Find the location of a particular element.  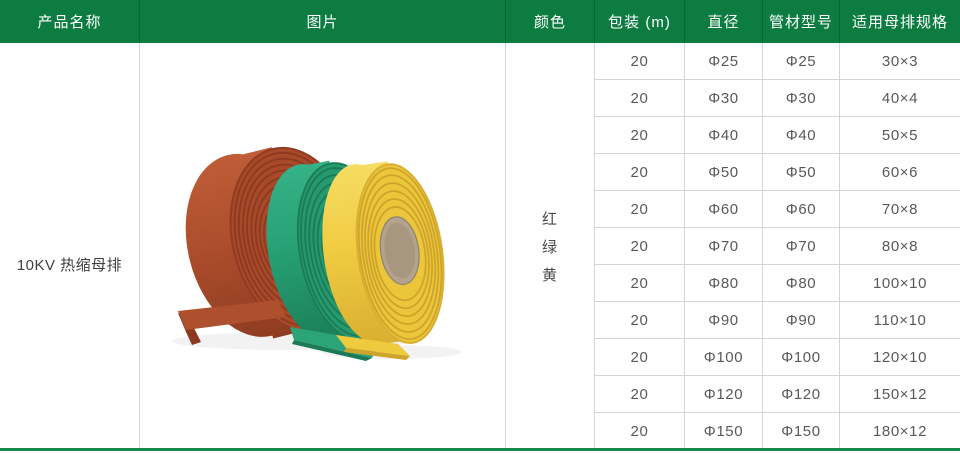

product-name: 10KV 热缩母排 is located at coordinates (69, 265).